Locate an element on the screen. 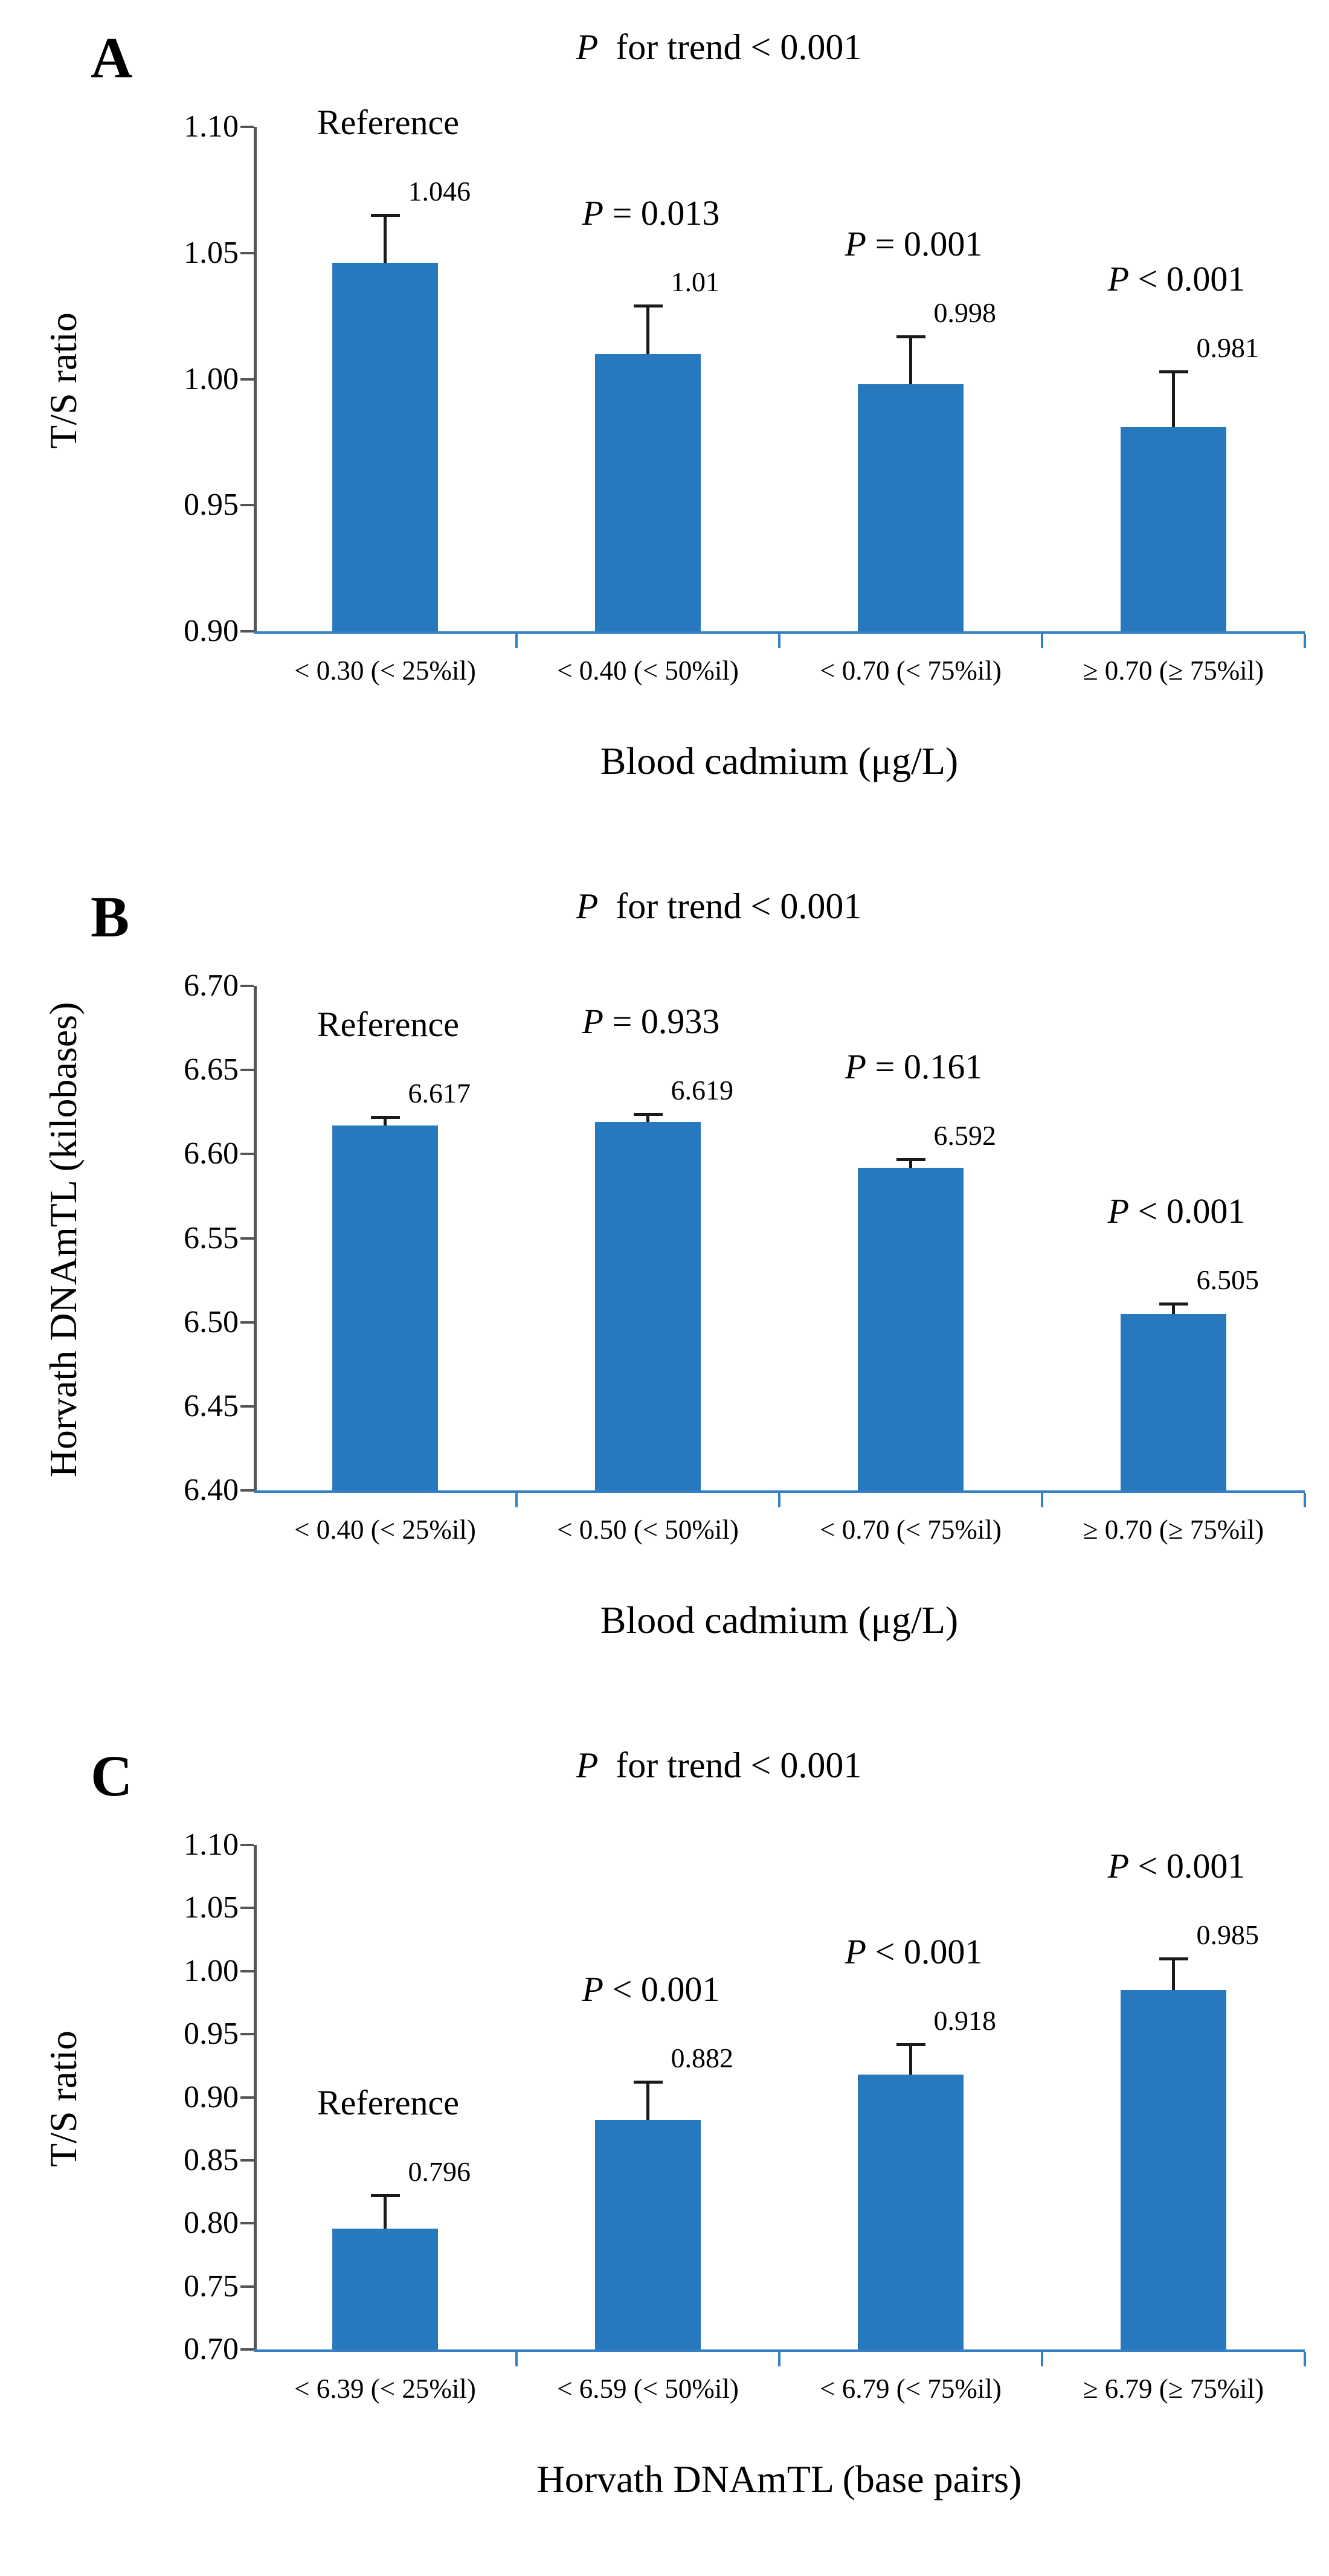  x-category-label: < 0.30 (< 25%il) is located at coordinates (385, 671).